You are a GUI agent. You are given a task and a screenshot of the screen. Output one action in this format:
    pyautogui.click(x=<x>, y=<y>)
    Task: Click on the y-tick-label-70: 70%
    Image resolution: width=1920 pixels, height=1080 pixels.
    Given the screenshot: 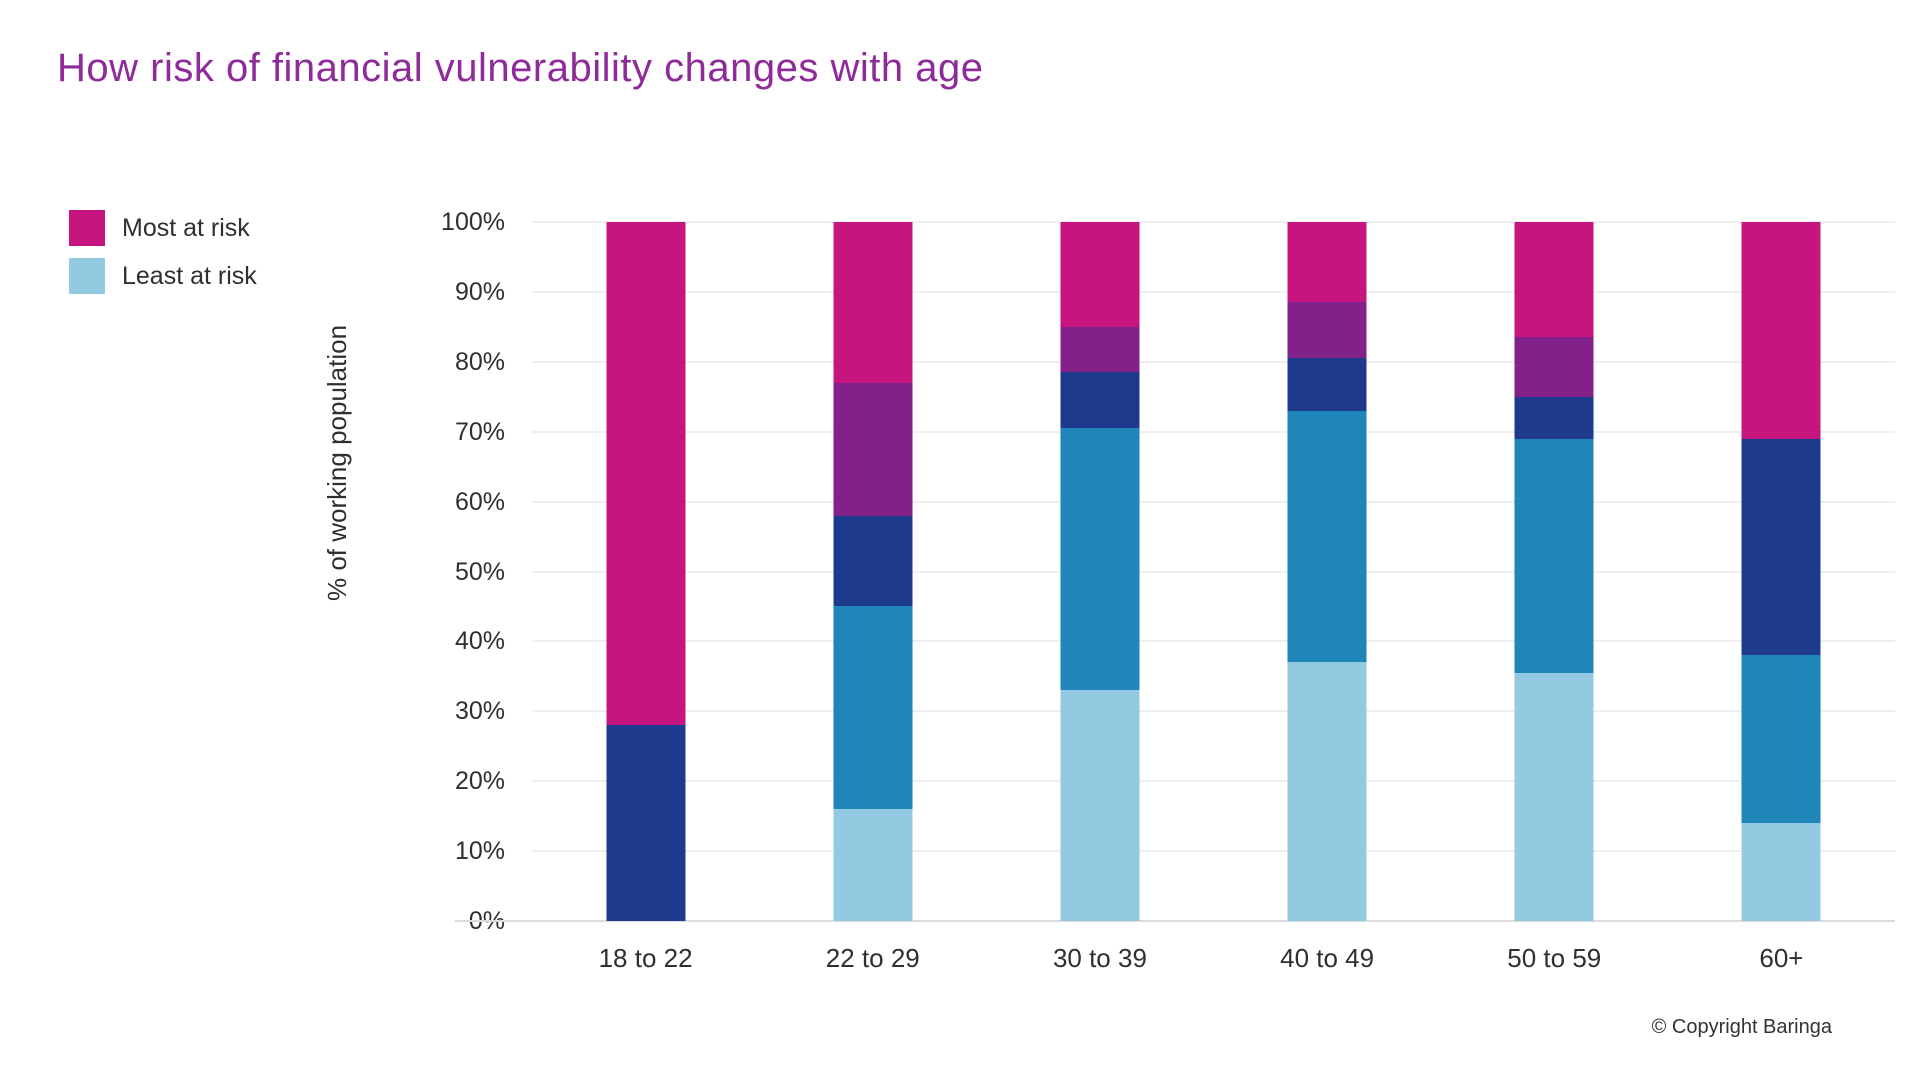 What is the action you would take?
    pyautogui.click(x=479, y=431)
    